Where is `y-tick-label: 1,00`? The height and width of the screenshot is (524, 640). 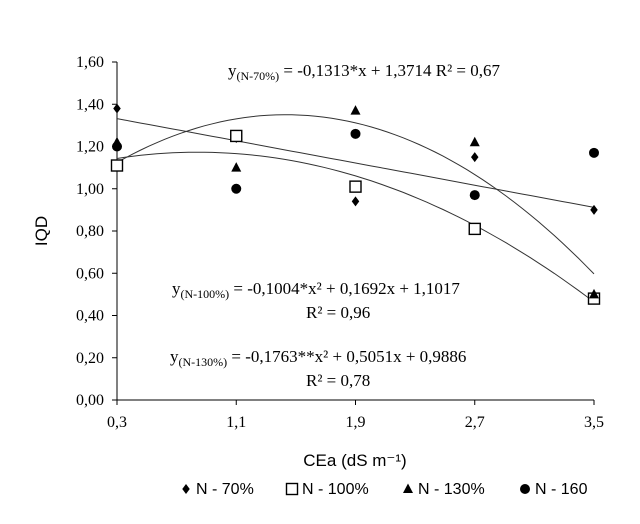
y-tick-label: 1,00 is located at coordinates (90, 189).